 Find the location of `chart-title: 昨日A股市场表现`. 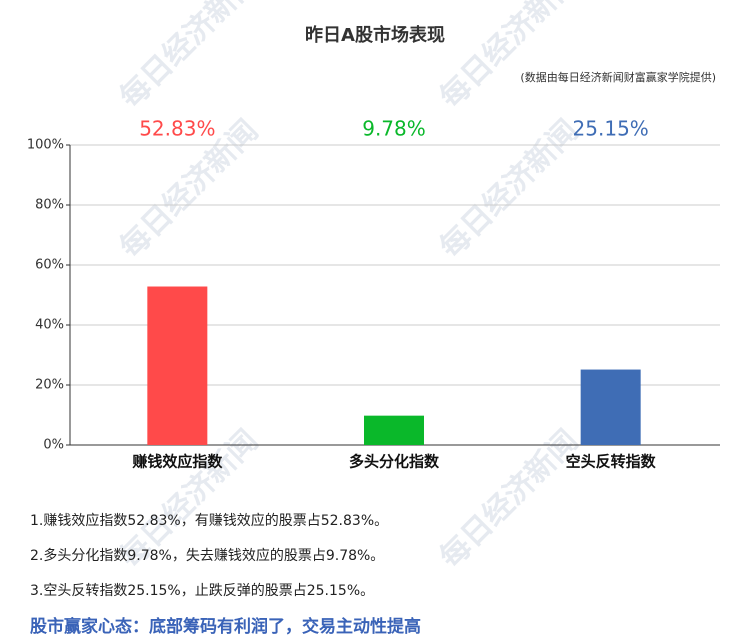

chart-title: 昨日A股市场表现 is located at coordinates (375, 35).